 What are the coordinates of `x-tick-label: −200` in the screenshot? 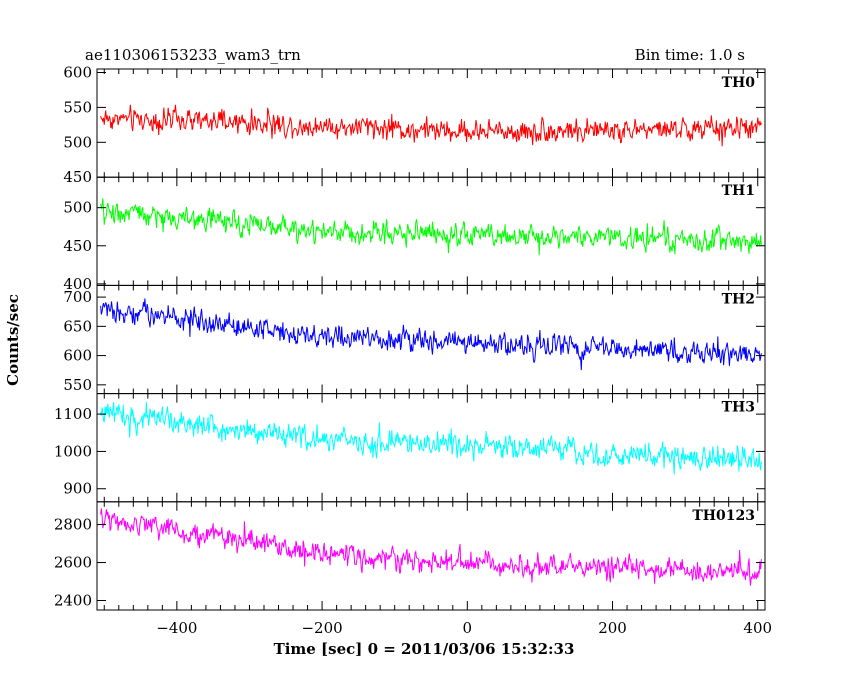 It's located at (321, 628).